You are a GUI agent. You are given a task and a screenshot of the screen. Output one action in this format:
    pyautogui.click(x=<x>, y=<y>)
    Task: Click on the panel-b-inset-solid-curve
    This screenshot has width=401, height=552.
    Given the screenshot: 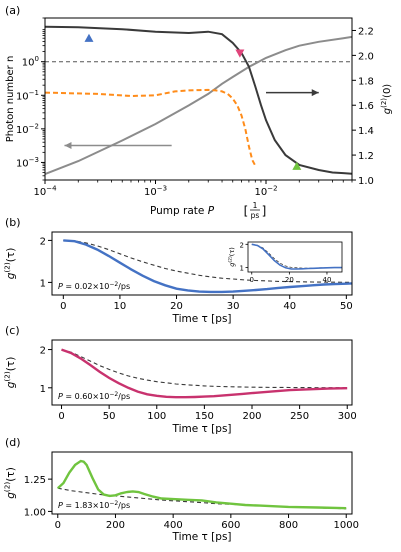 What is the action you would take?
    pyautogui.click(x=296, y=256)
    